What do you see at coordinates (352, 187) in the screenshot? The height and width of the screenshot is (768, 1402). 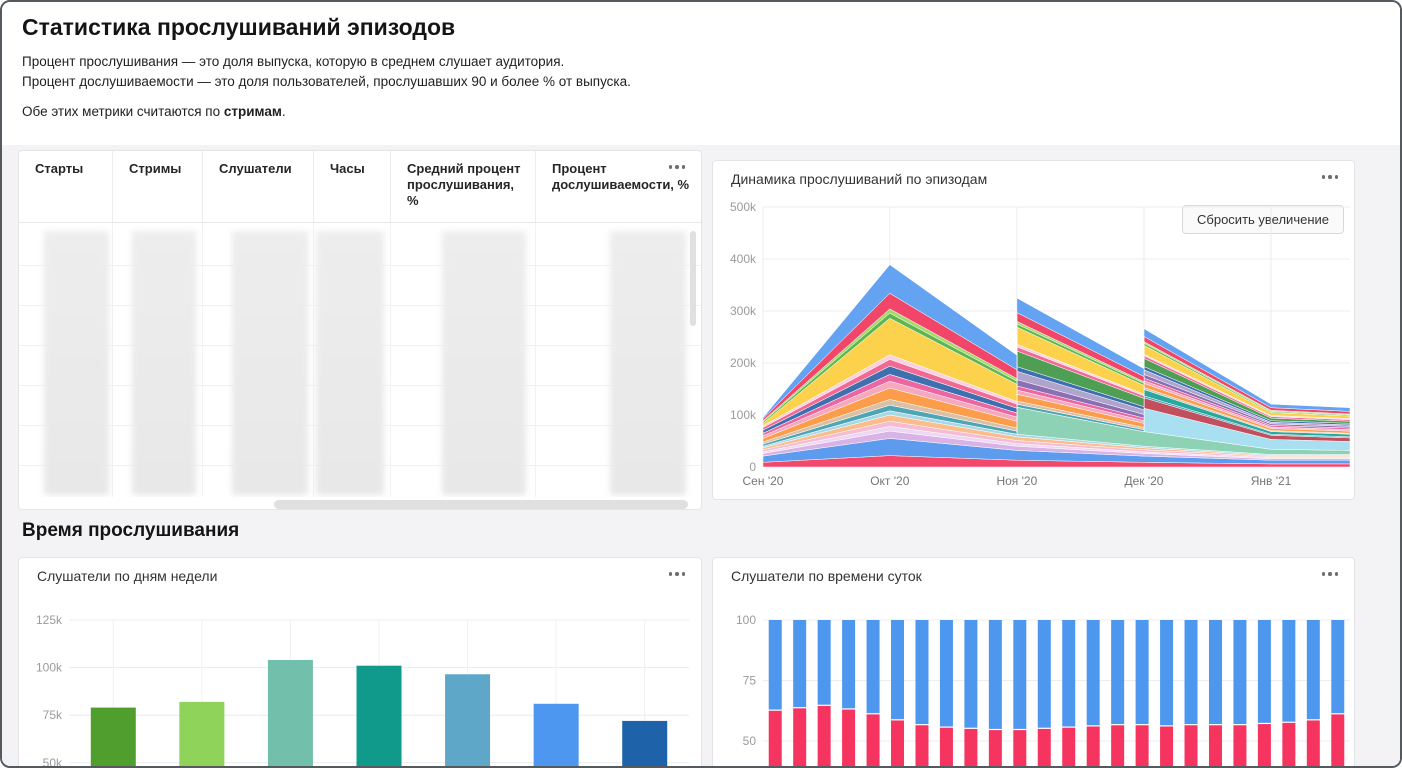 I see `column-header-4: Часы` at bounding box center [352, 187].